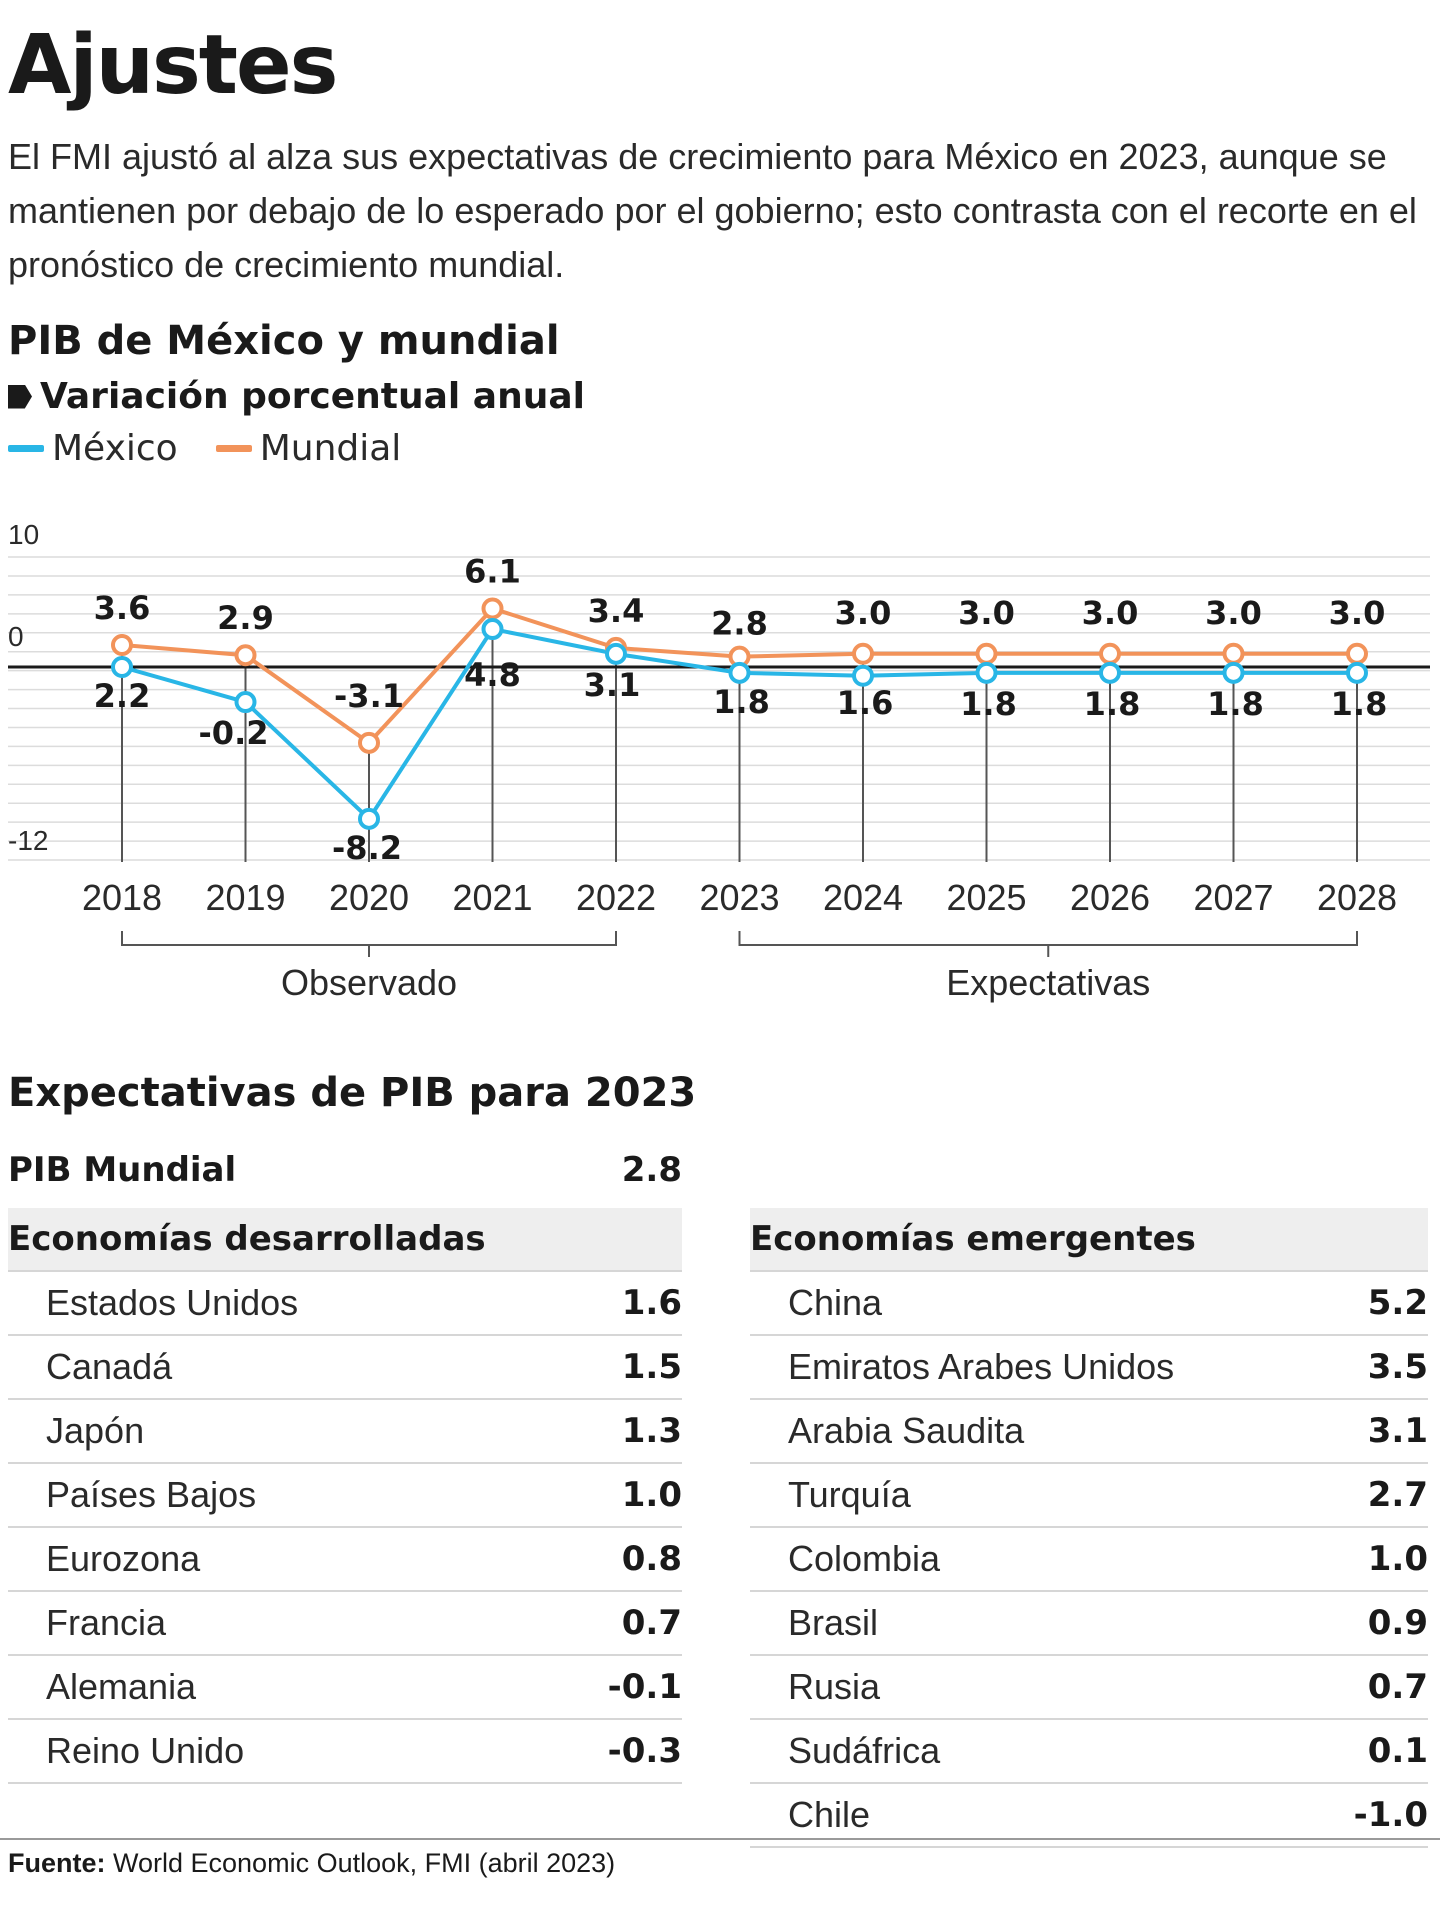  What do you see at coordinates (1089, 1688) in the screenshot?
I see `emerging-economy-row: Rusia 0.7` at bounding box center [1089, 1688].